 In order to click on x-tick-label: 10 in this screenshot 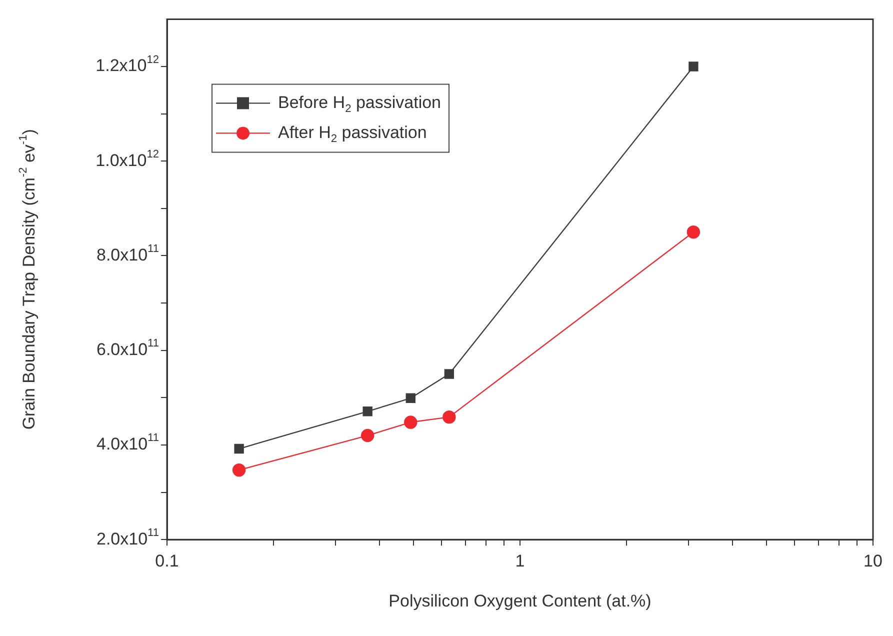, I will do `click(873, 560)`.